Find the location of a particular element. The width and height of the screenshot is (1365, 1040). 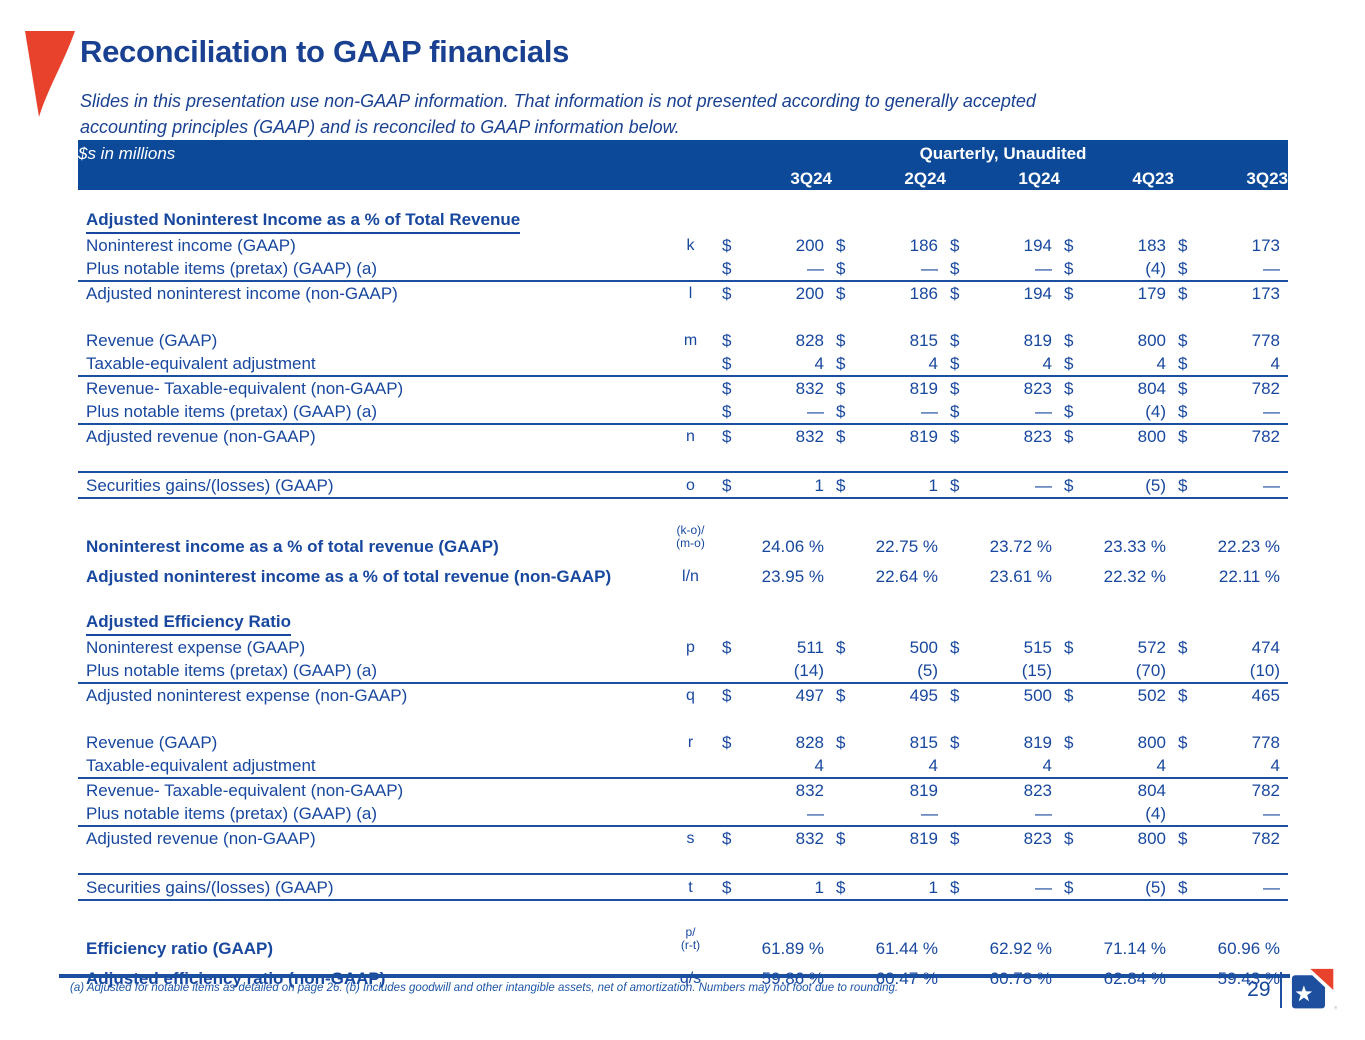

row-label: Revenue- Taxable-equivalent (non-GAAP) is located at coordinates (370, 789).